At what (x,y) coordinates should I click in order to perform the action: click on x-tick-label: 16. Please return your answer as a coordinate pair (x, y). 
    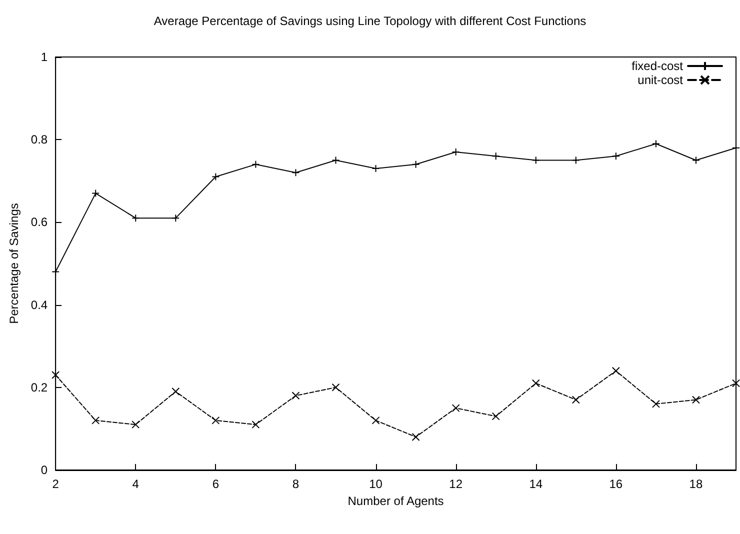
    Looking at the image, I should click on (616, 484).